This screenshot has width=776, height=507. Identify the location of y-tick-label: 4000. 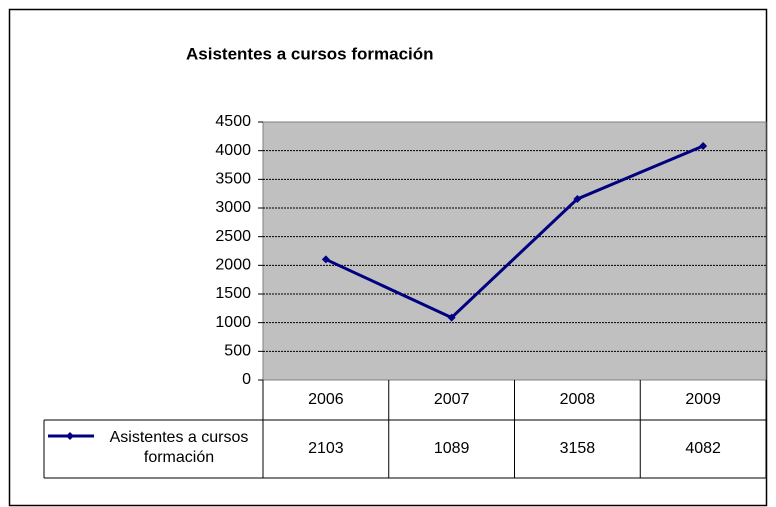
(233, 150).